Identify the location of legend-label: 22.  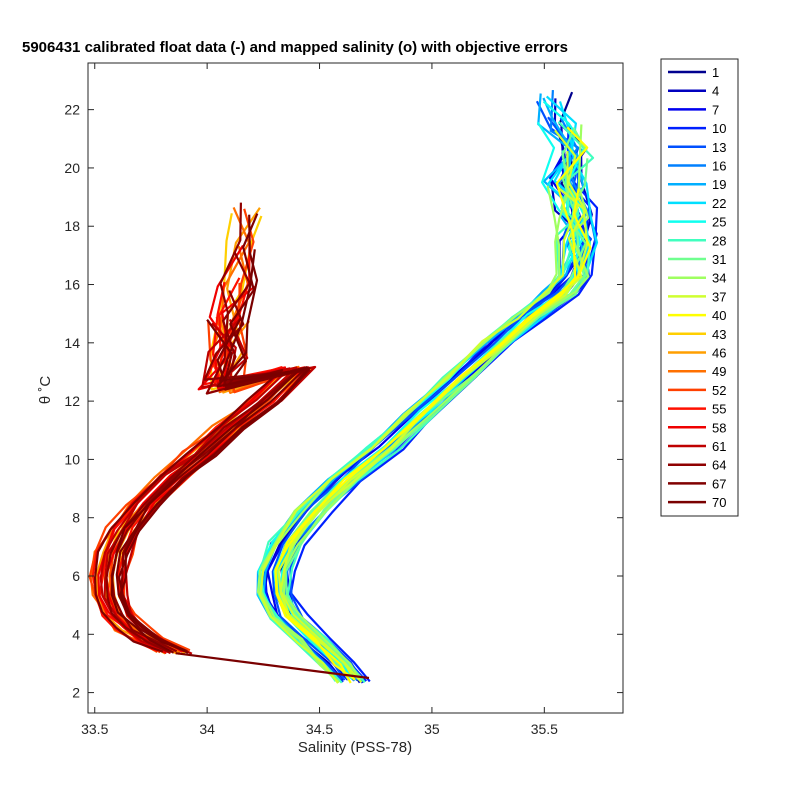
(719, 203).